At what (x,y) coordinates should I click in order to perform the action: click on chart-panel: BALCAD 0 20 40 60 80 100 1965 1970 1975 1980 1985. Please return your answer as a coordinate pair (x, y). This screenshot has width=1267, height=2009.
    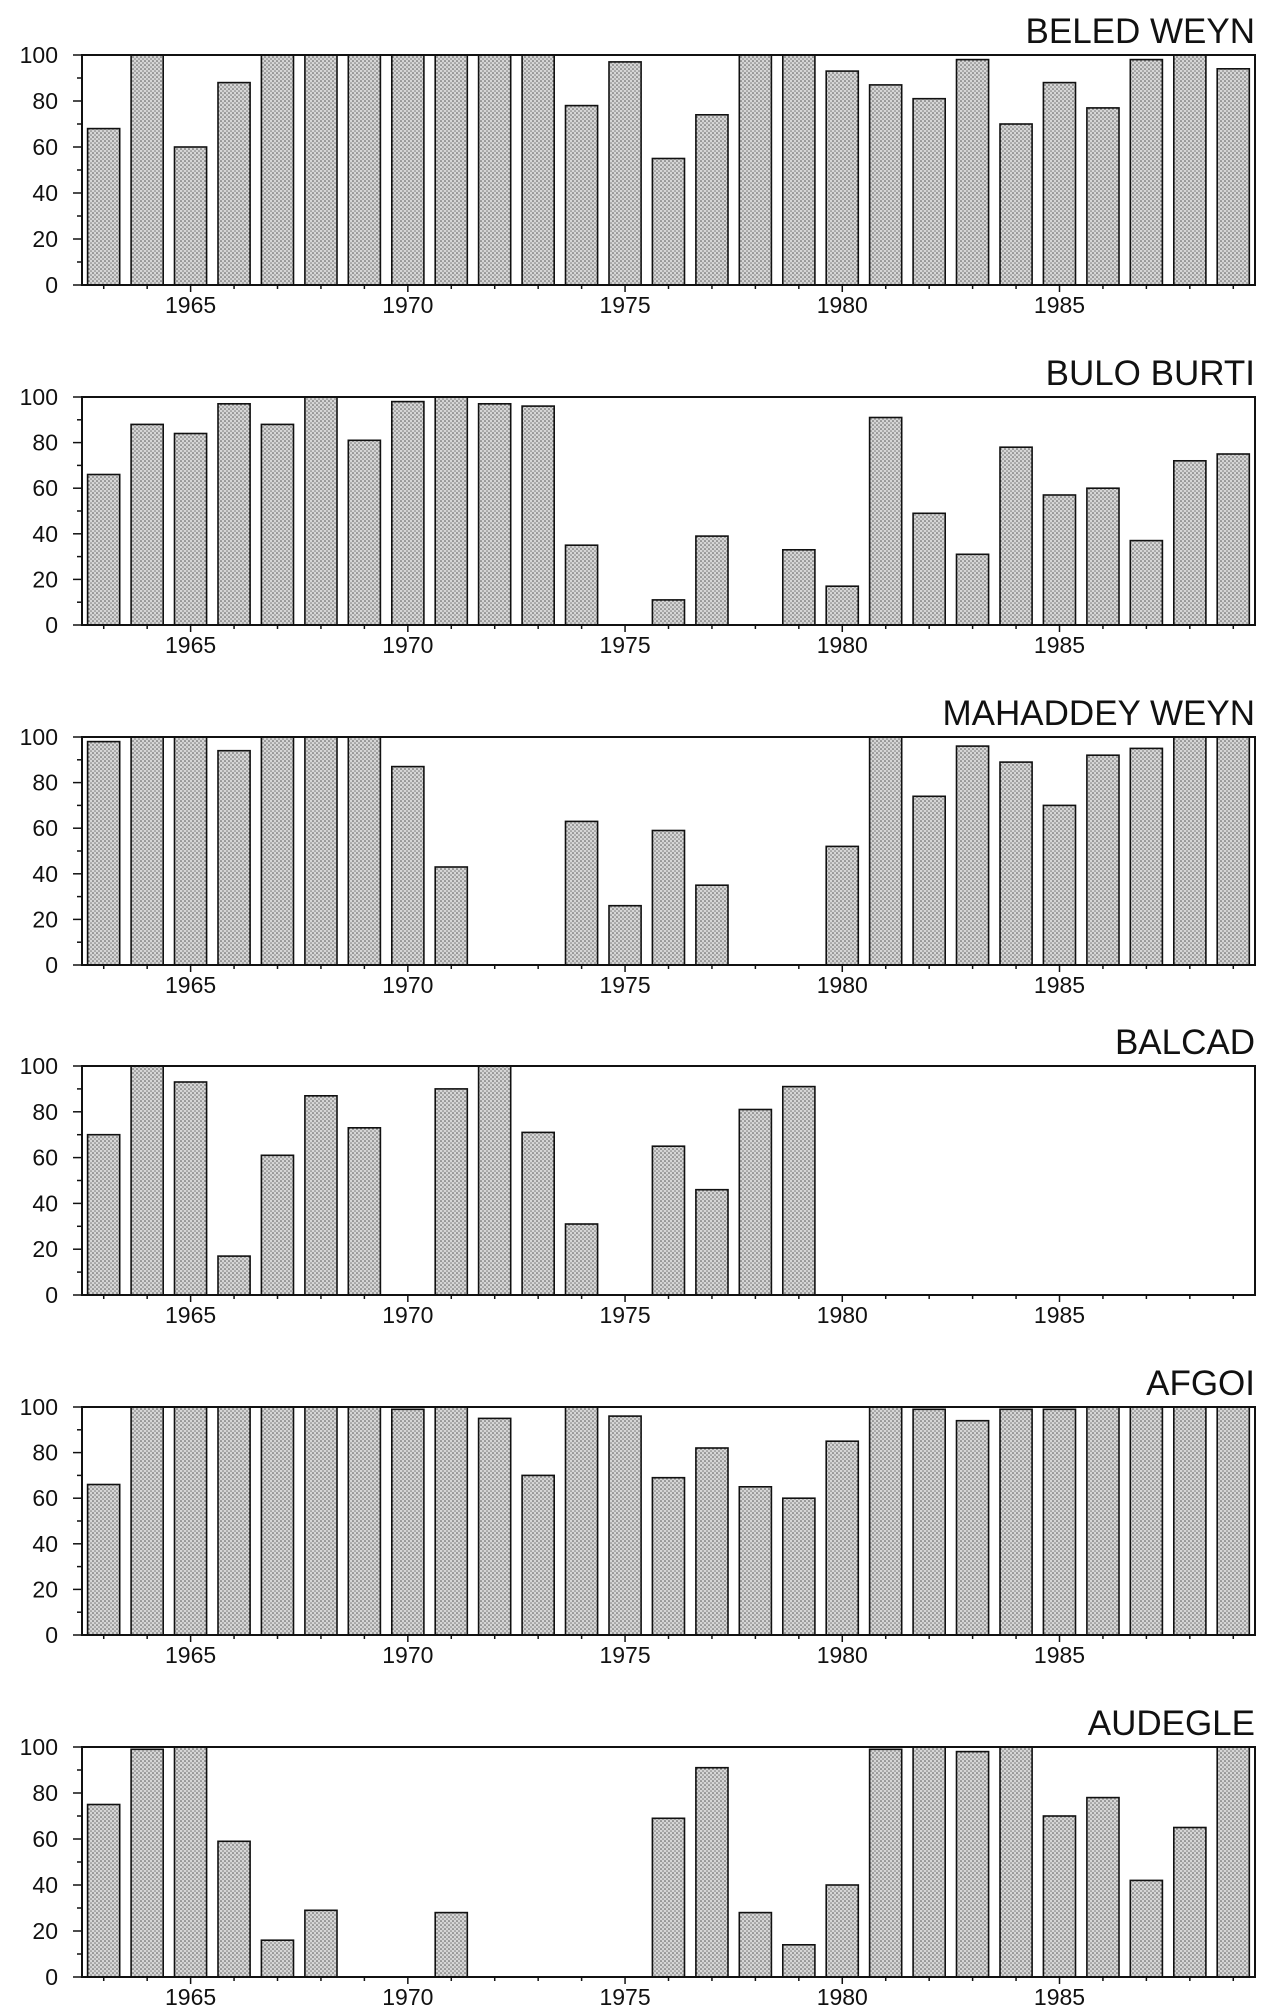
    Looking at the image, I should click on (638, 1175).